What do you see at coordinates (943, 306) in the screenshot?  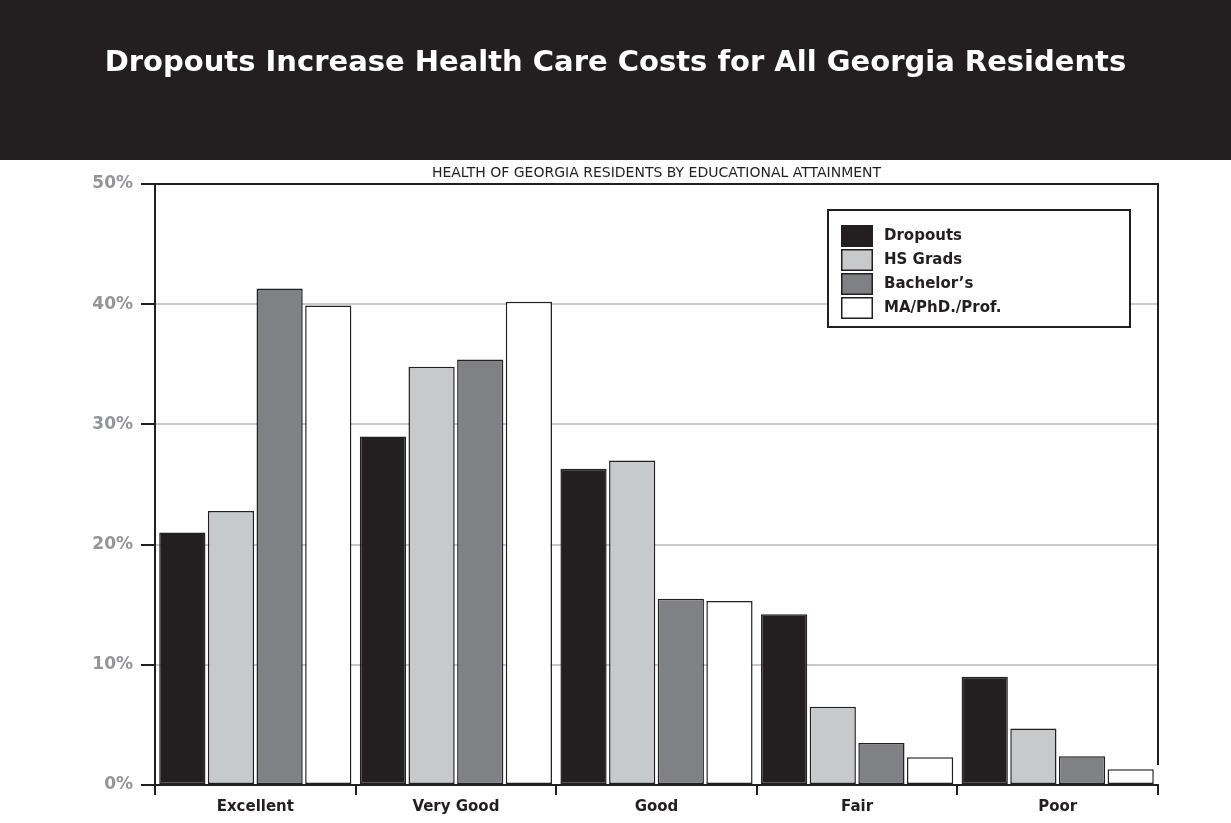 I see `legend-label: MA/PhD./Prof.` at bounding box center [943, 306].